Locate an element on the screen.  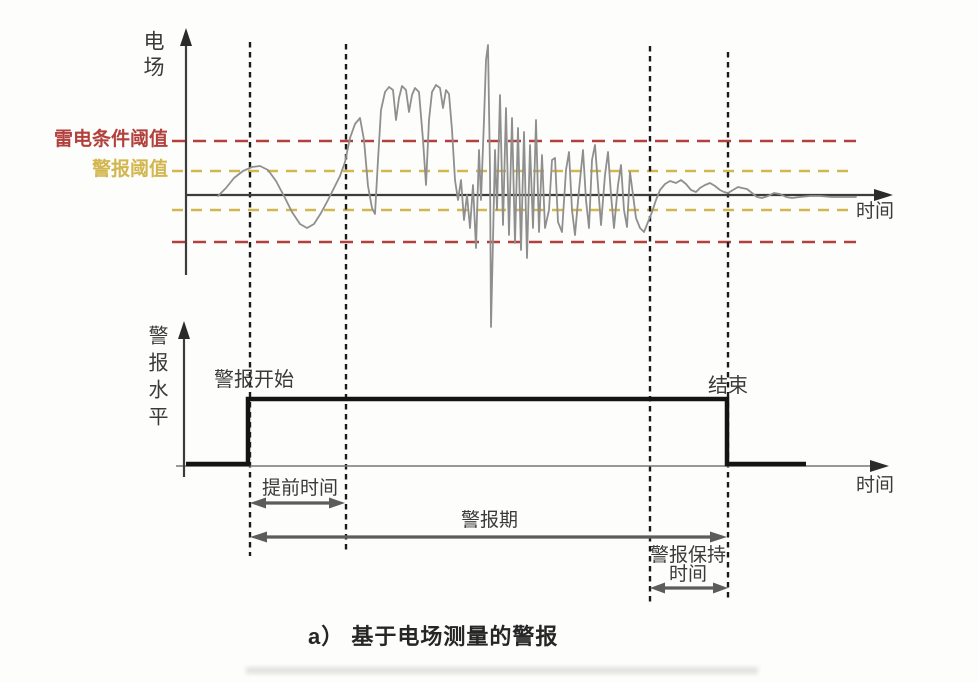
efield-axis-label: 电场 is located at coordinates (153, 56).